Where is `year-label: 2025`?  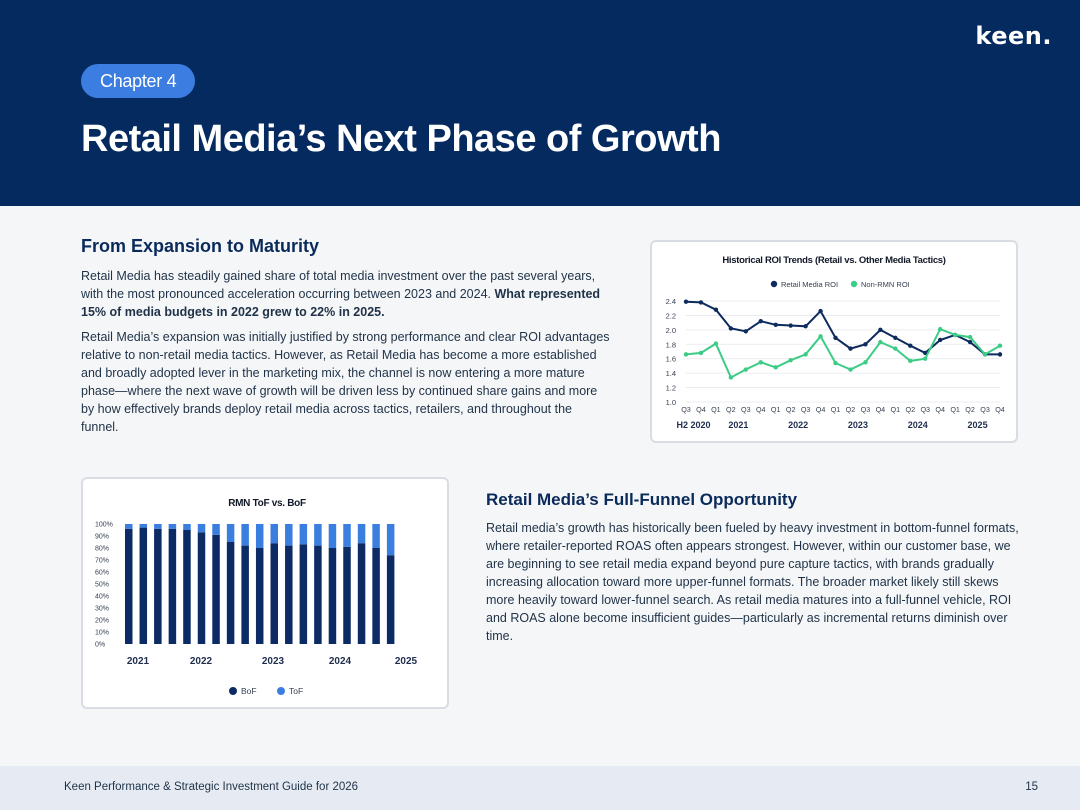 year-label: 2025 is located at coordinates (978, 425).